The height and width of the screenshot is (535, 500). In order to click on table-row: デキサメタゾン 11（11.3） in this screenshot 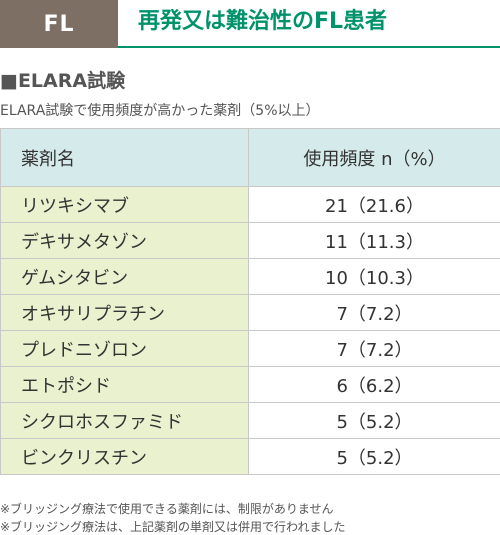, I will do `click(250, 241)`.